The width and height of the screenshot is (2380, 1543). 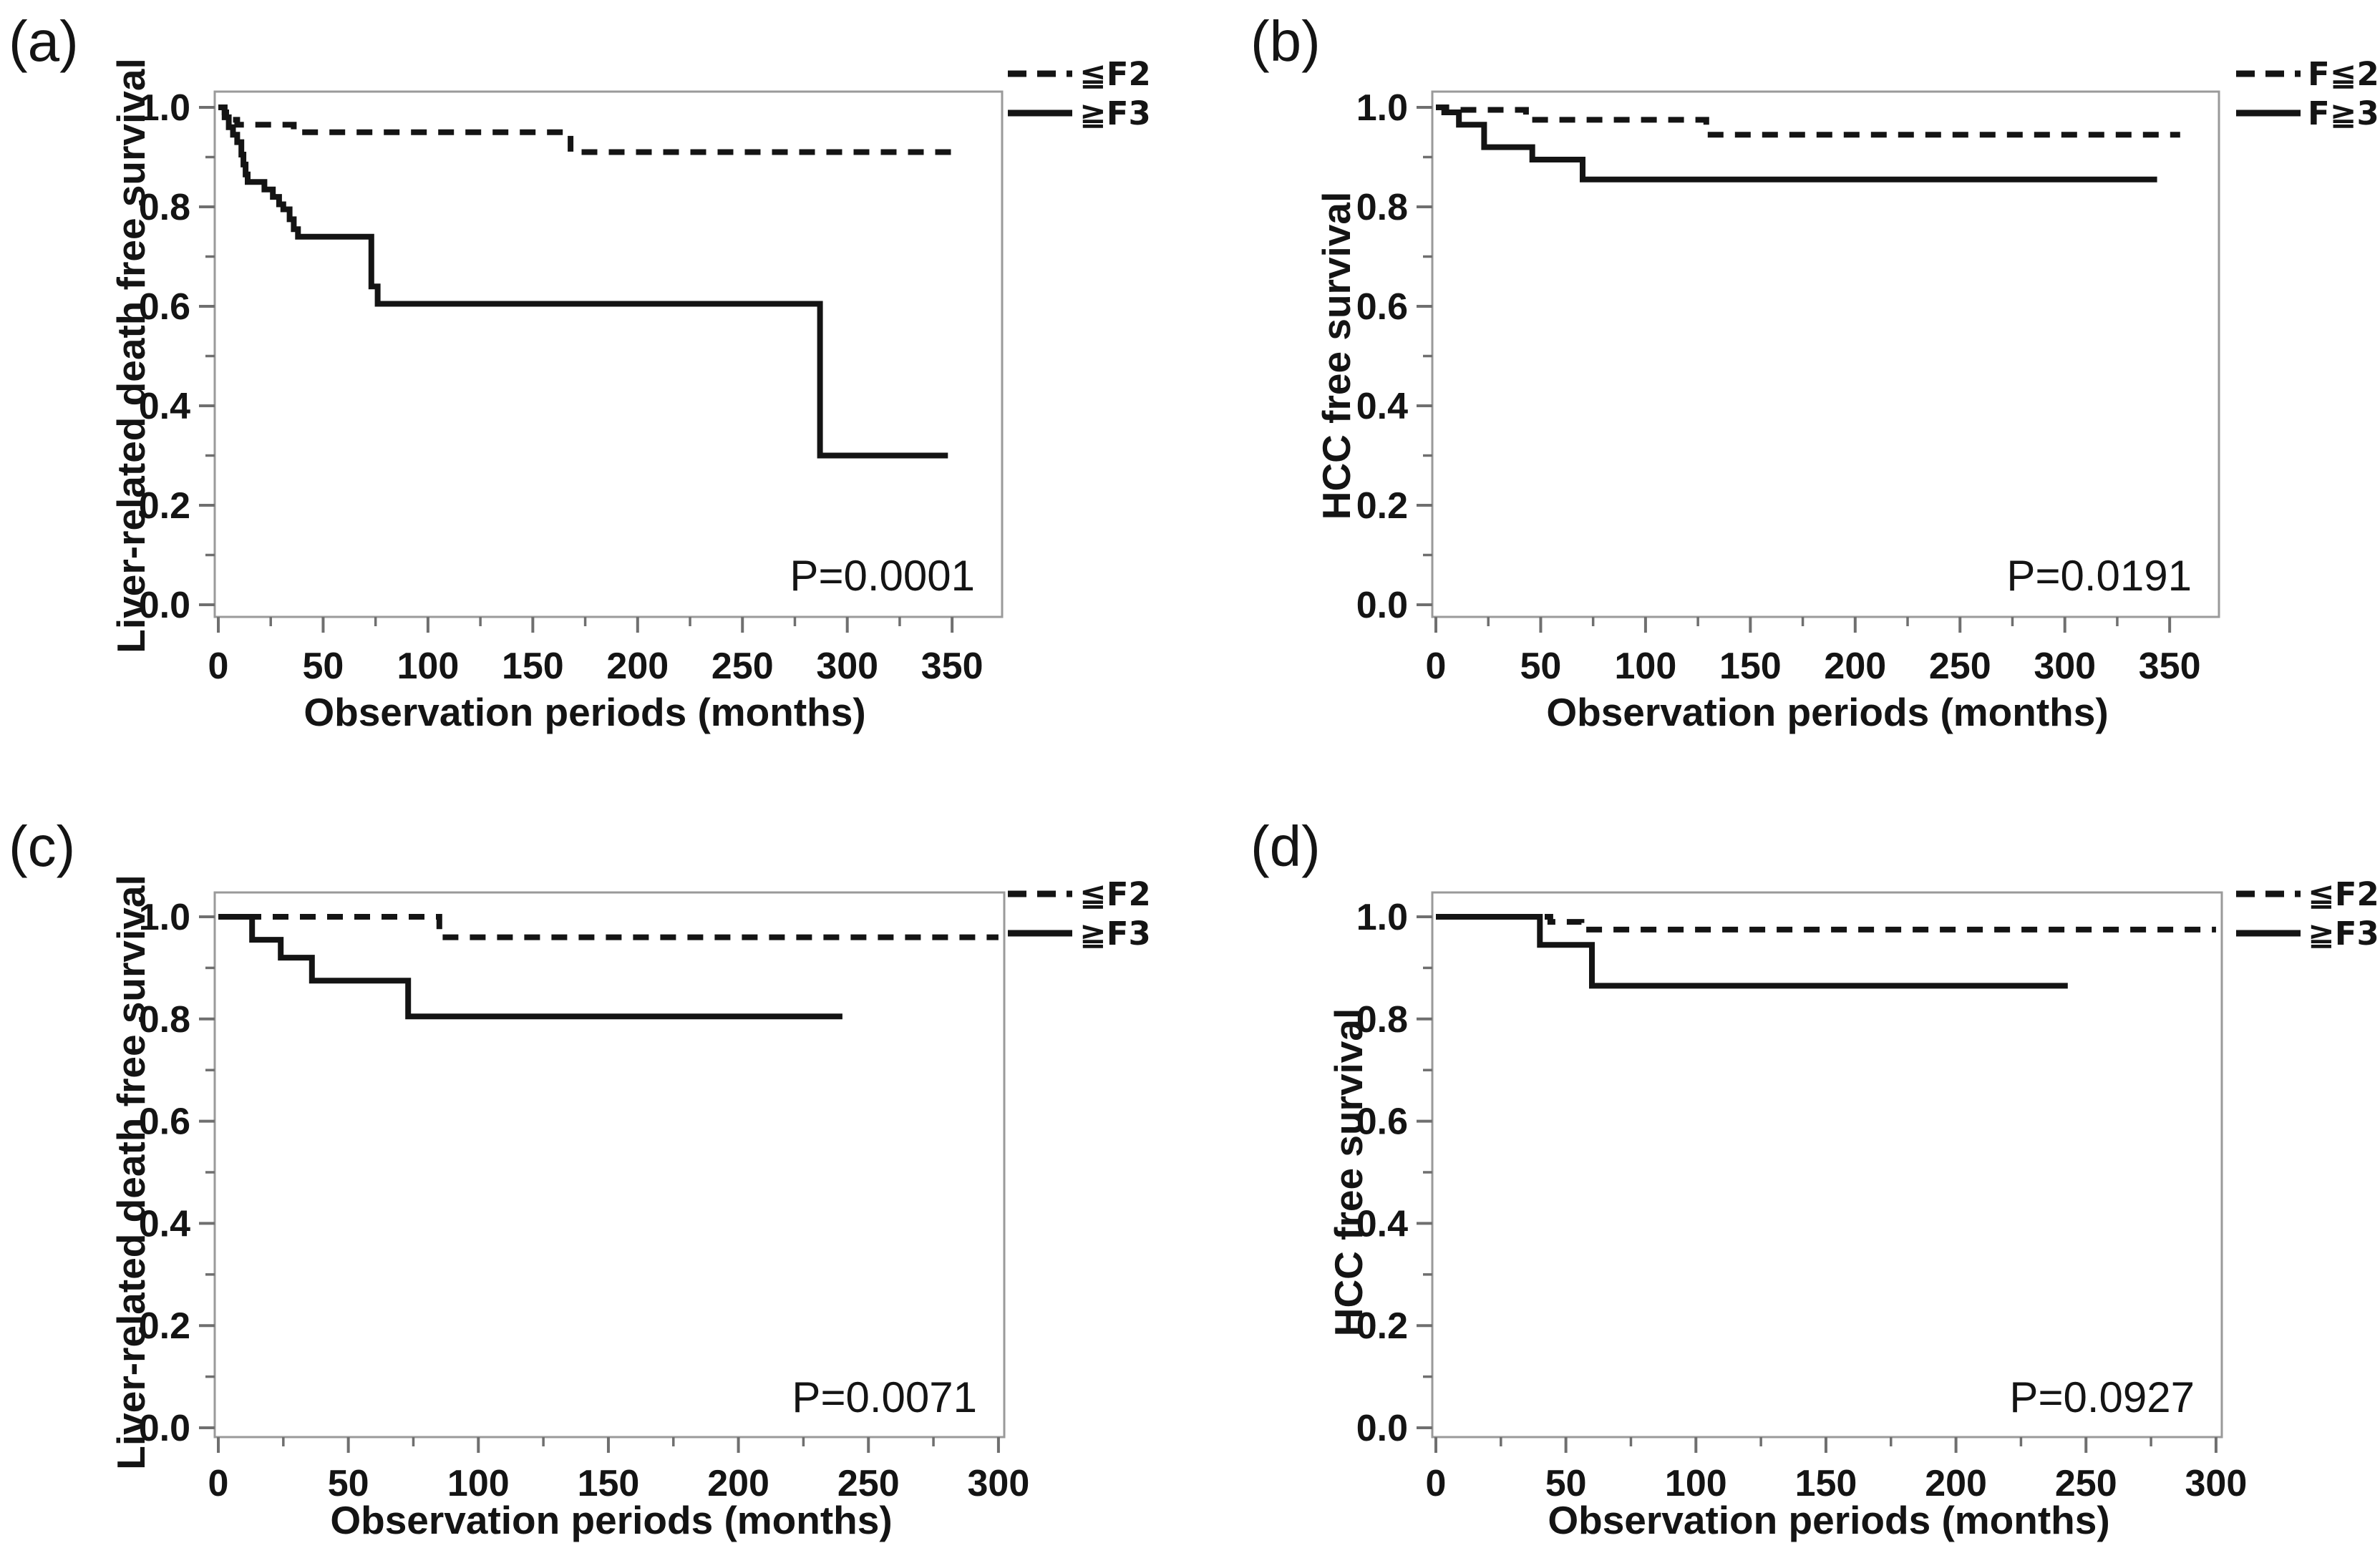 What do you see at coordinates (884, 1397) in the screenshot?
I see `p-value-annotation: P=0.0071` at bounding box center [884, 1397].